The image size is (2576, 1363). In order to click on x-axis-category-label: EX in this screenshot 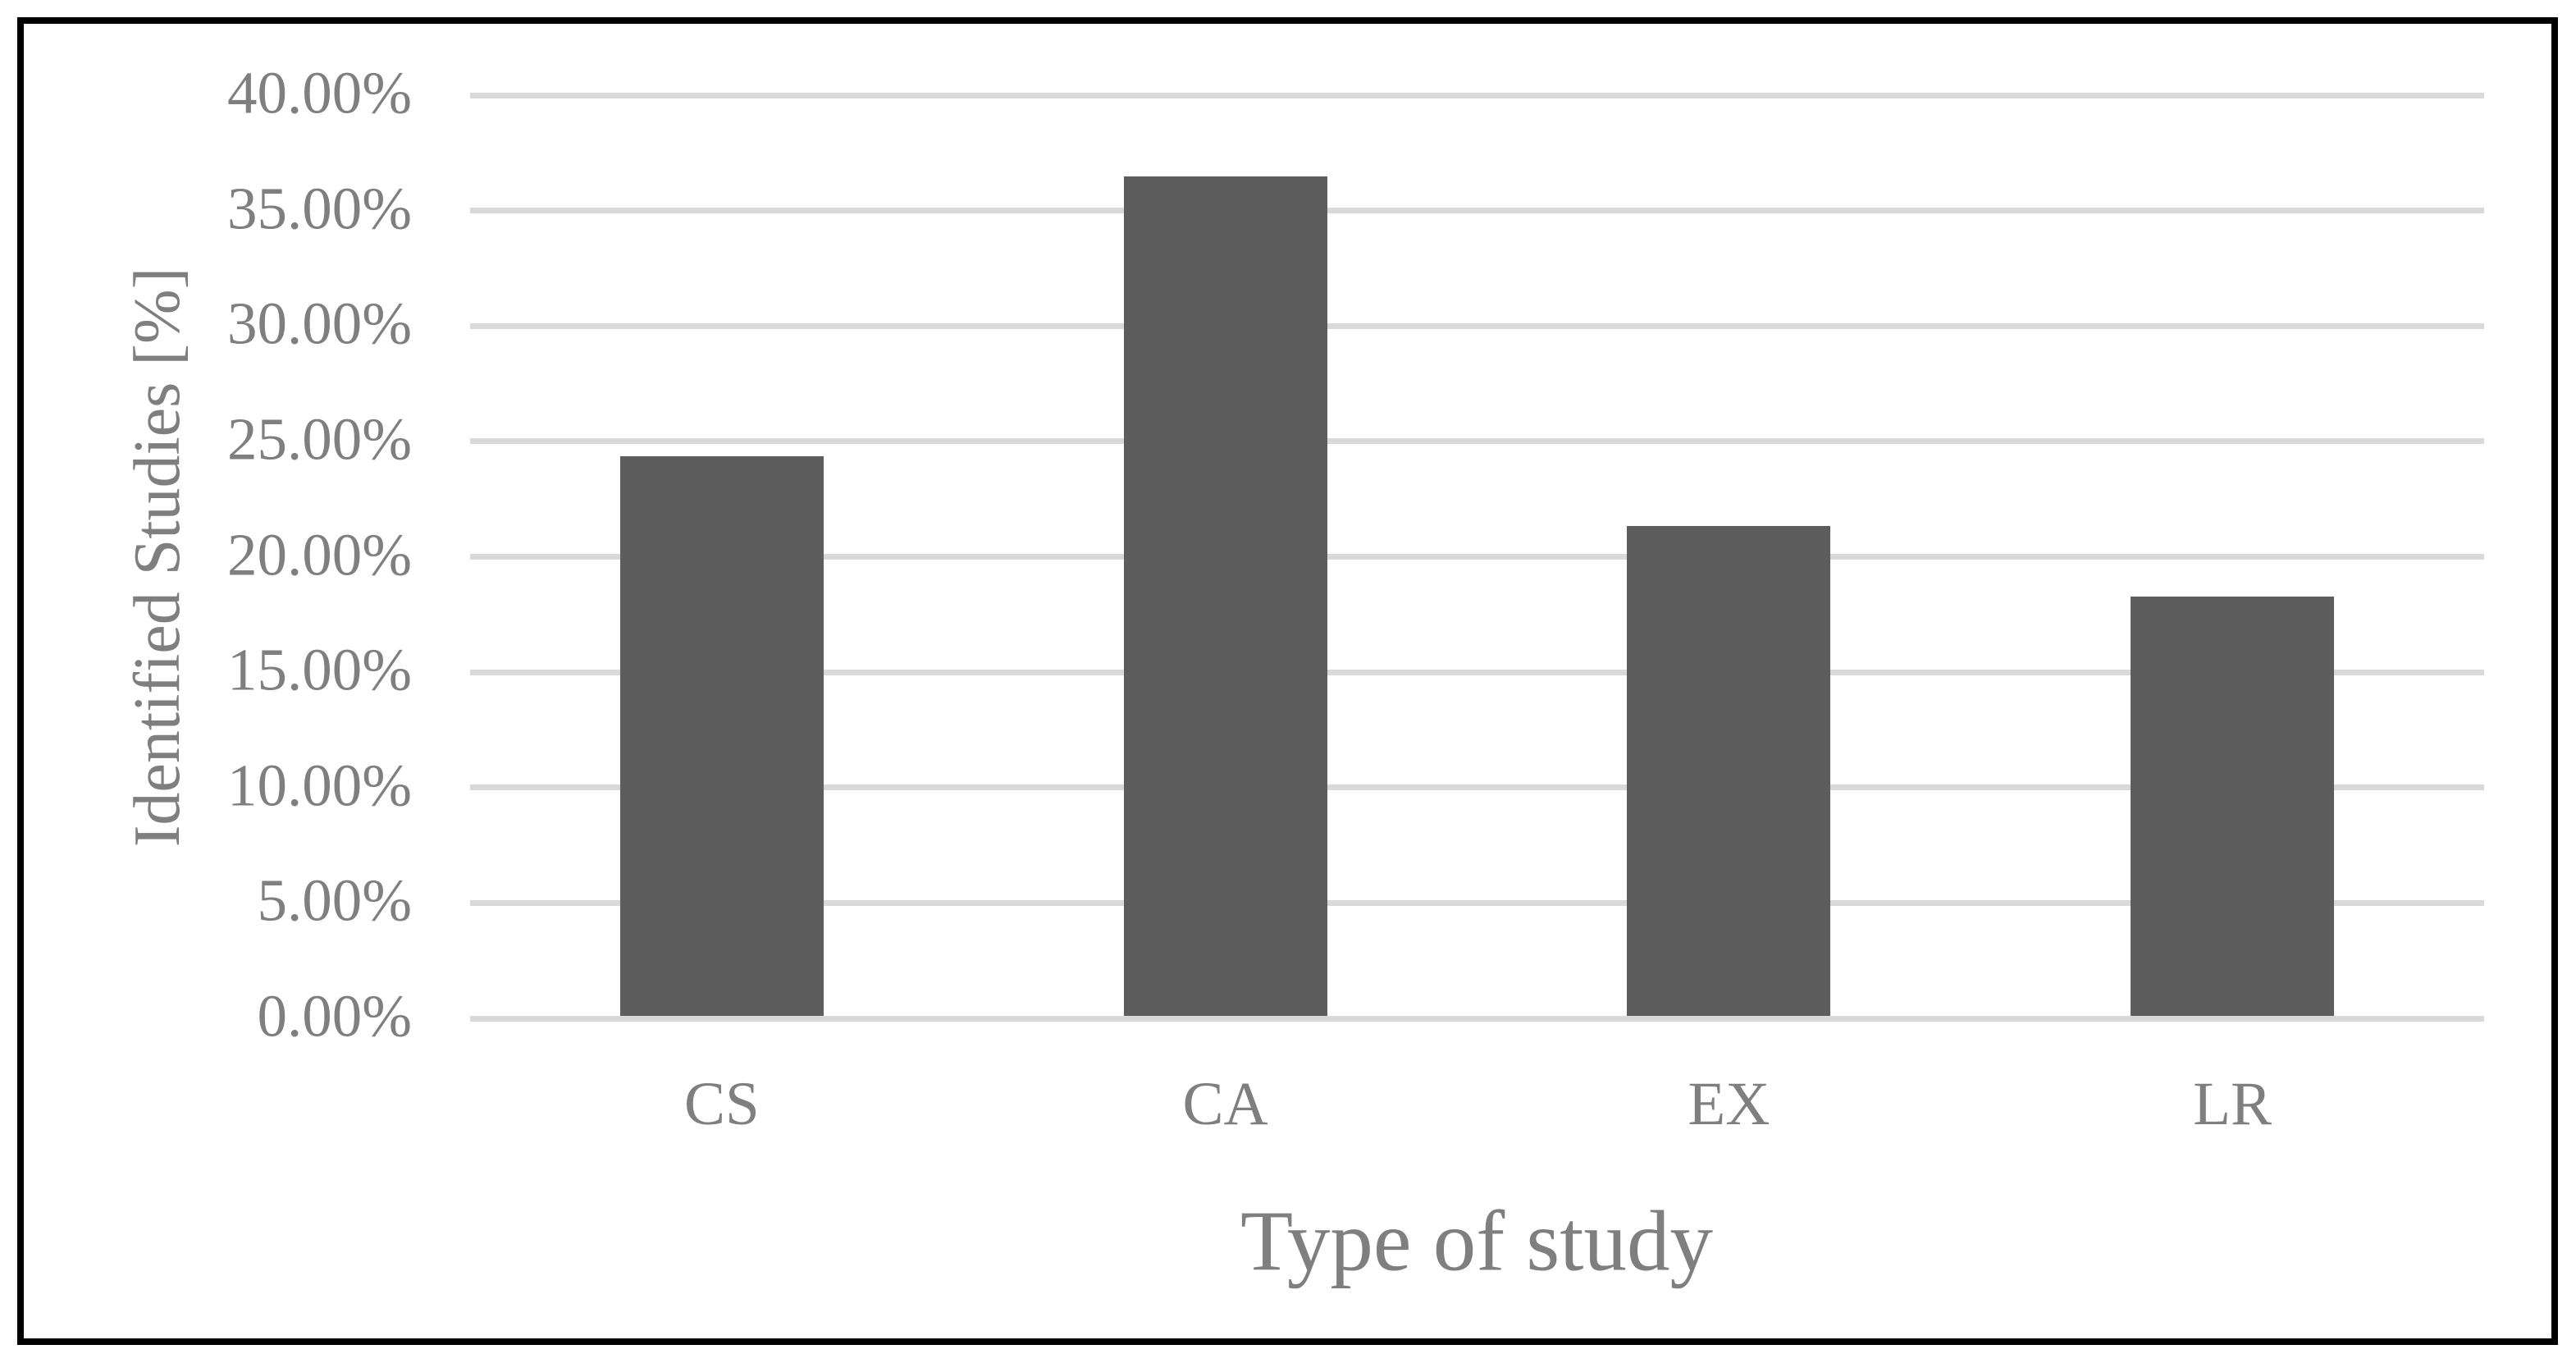, I will do `click(1729, 1104)`.